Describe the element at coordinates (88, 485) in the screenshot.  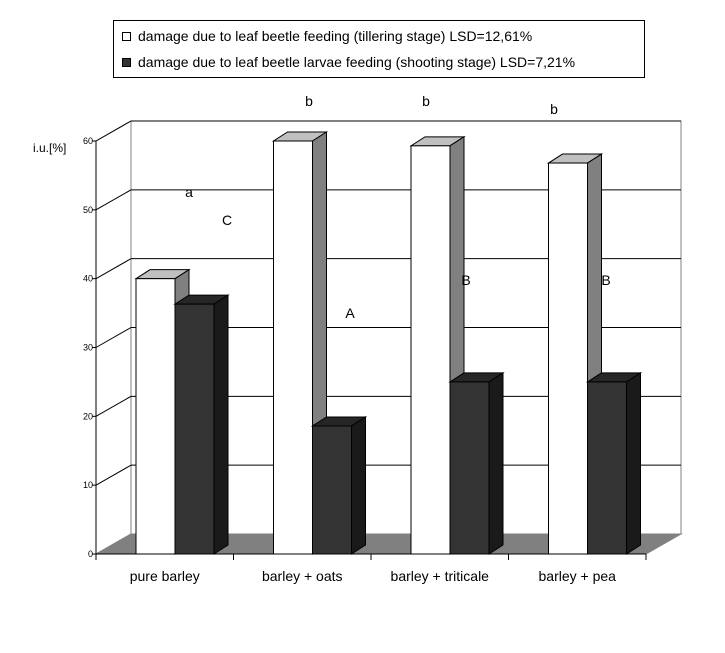
I see `y-tick-label: 10` at that location.